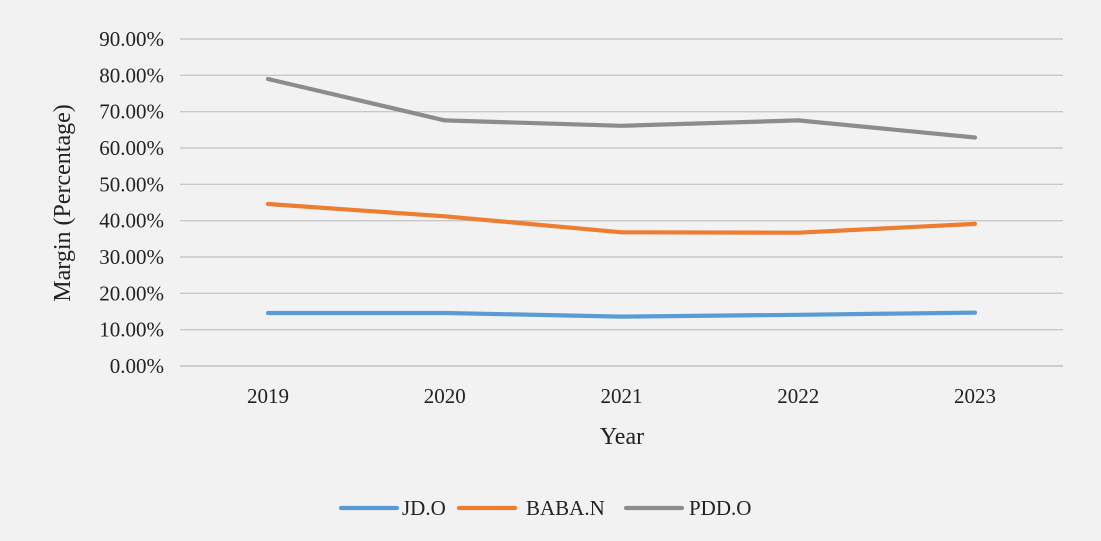  I want to click on legend-label: JD.O, so click(424, 508).